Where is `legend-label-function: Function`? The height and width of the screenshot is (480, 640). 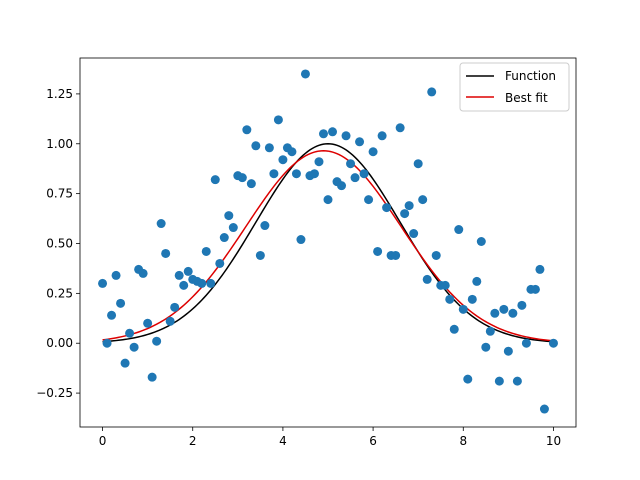
legend-label-function: Function is located at coordinates (530, 76).